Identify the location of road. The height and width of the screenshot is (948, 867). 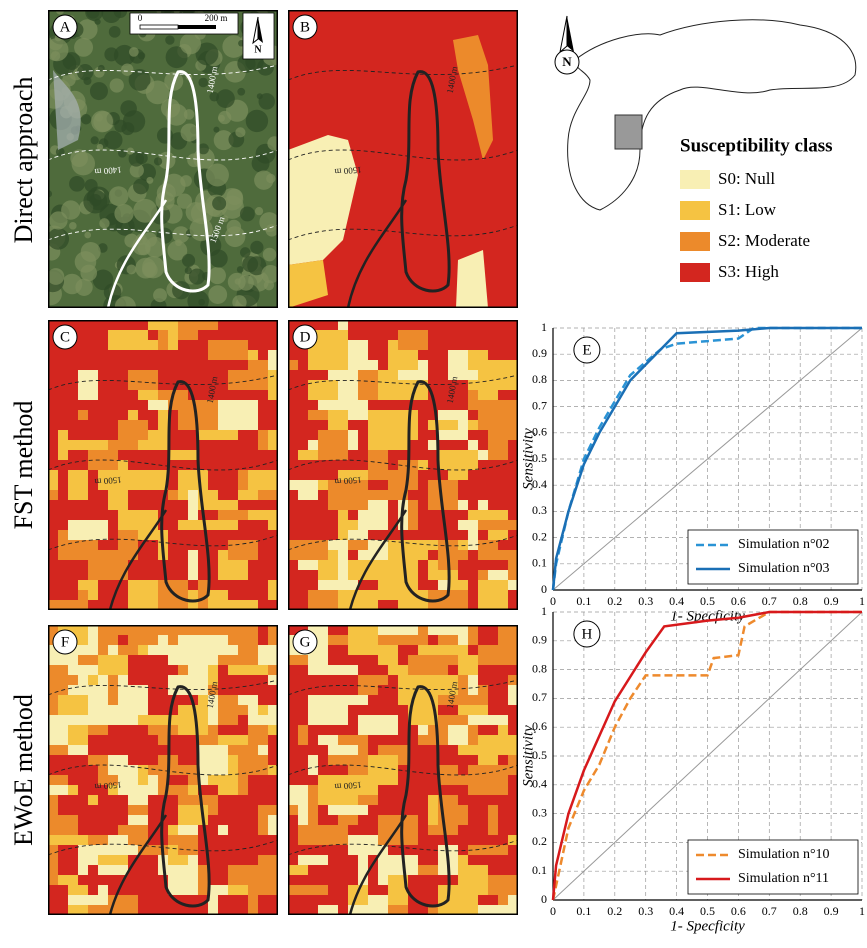
(378, 864).